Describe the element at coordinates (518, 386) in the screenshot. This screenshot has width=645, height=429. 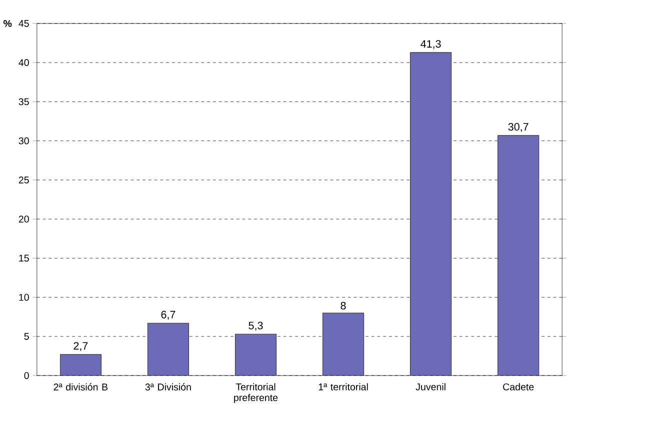
I see `x-tick-label: Cadete` at that location.